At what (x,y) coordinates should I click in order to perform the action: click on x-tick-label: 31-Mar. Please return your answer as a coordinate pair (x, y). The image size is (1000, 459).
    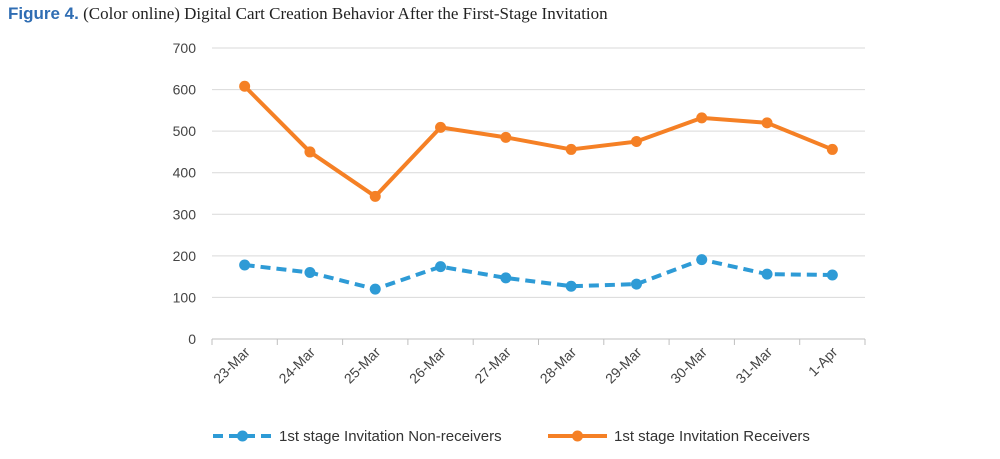
    Looking at the image, I should click on (753, 365).